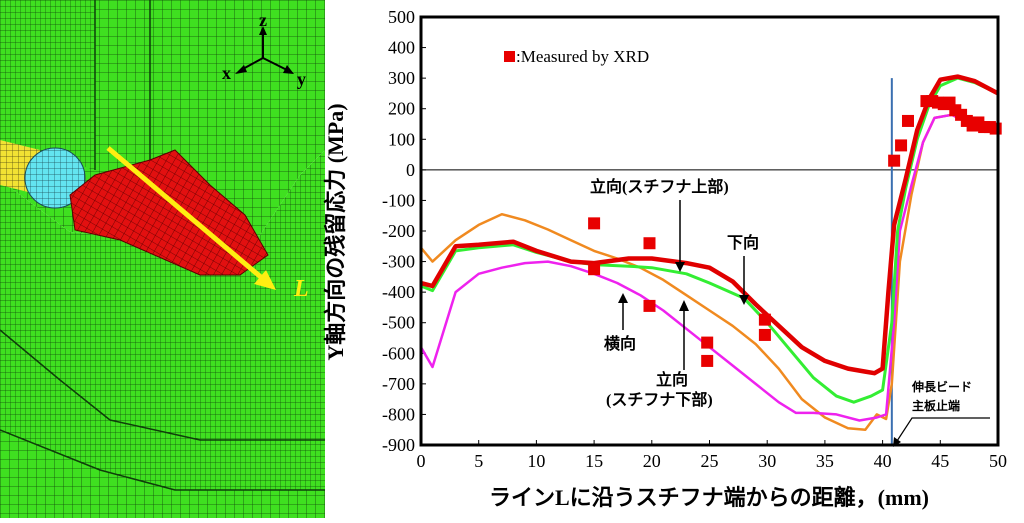  I want to click on legend-marker, so click(509, 56).